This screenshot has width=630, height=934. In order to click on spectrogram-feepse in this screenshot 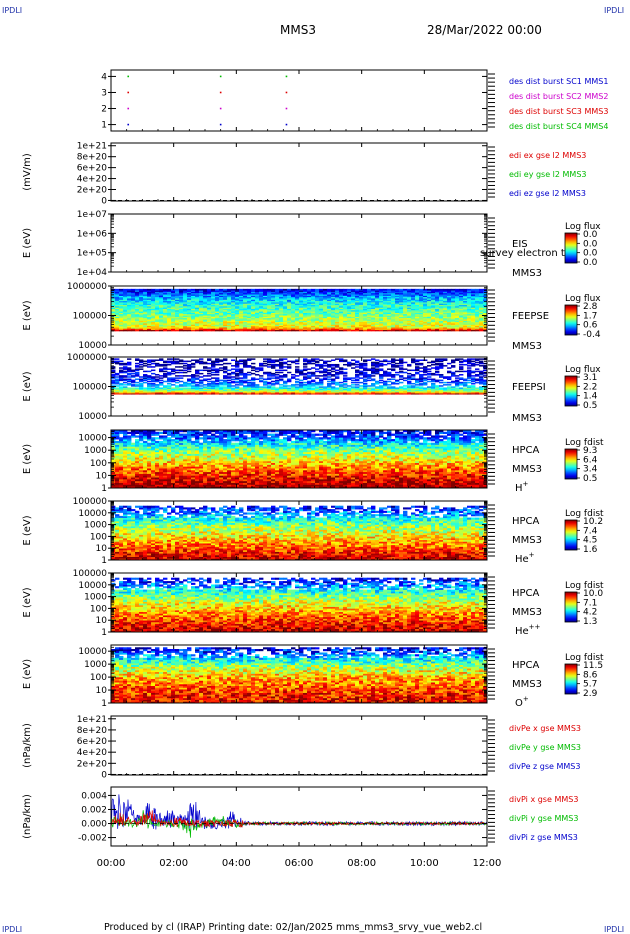, I will do `click(299, 310)`.